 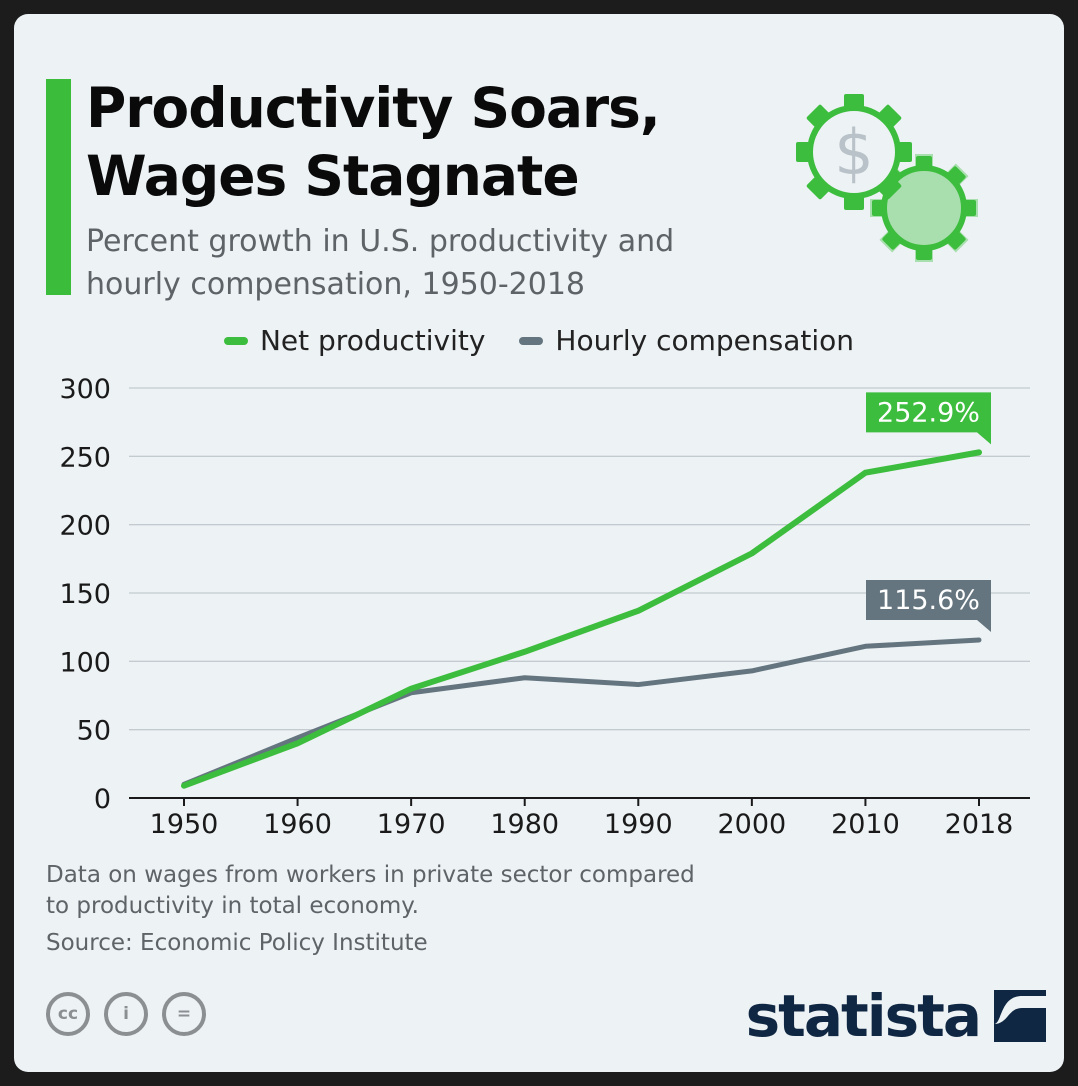 What do you see at coordinates (928, 412) in the screenshot?
I see `end-label-productivity: 252.9%` at bounding box center [928, 412].